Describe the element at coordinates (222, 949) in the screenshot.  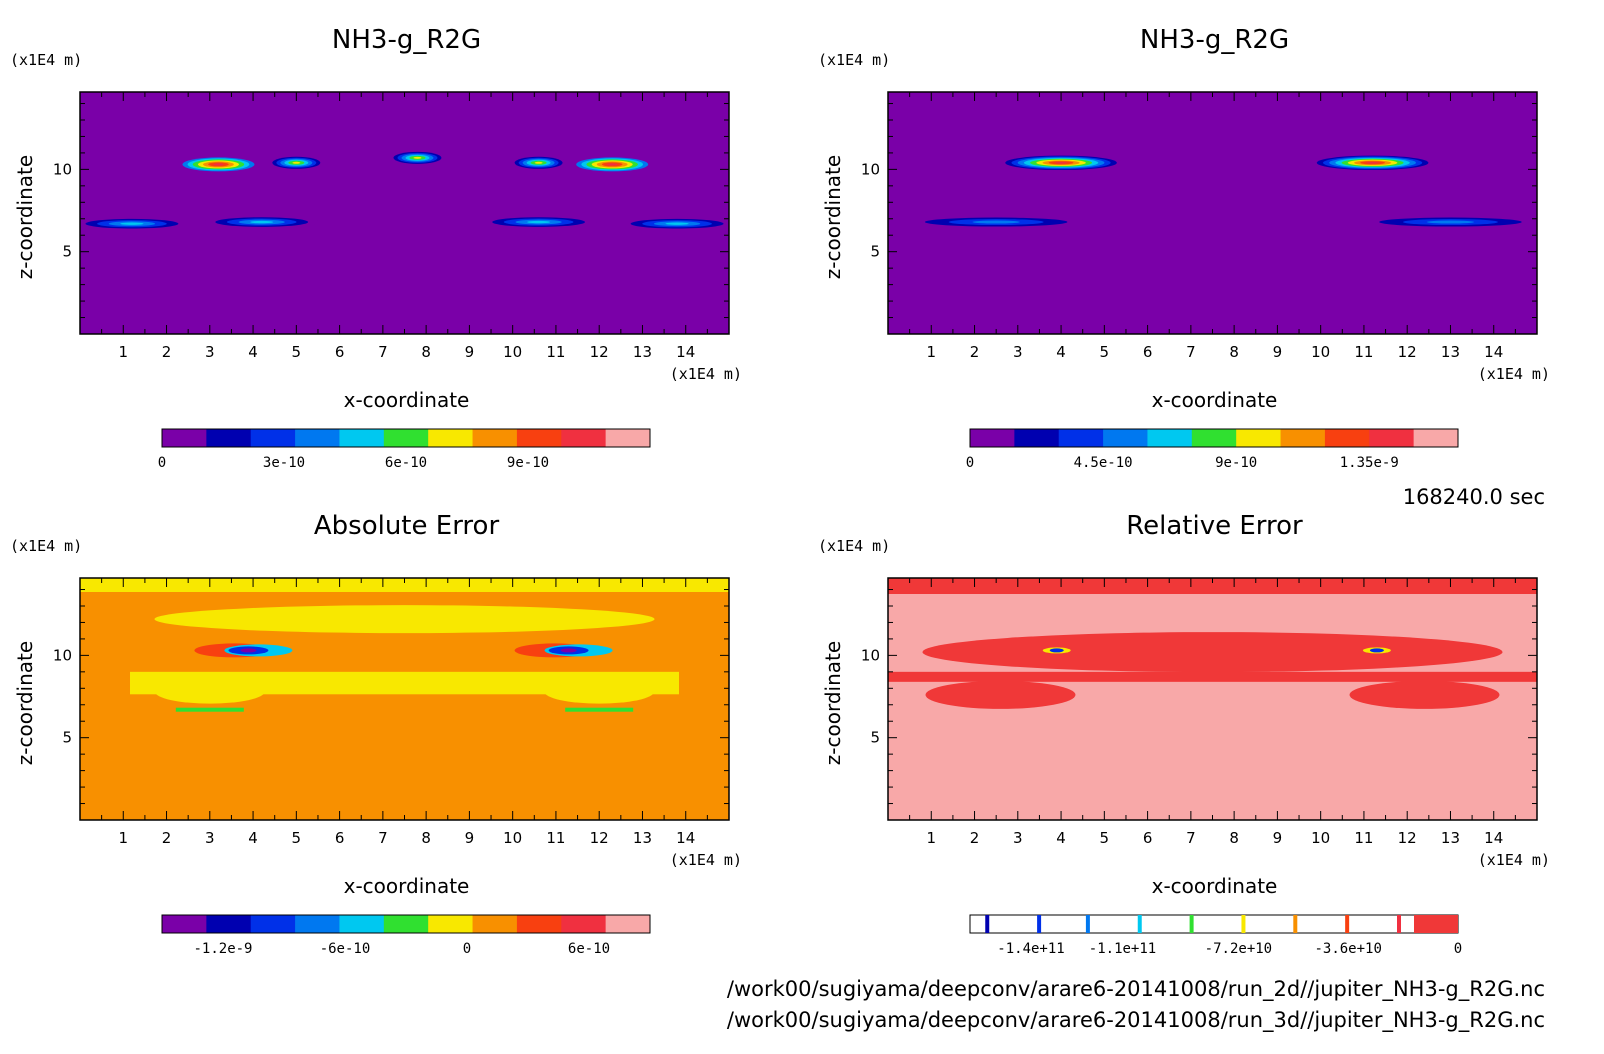
I see `colorbar-tick-label: -1.2e-9` at that location.